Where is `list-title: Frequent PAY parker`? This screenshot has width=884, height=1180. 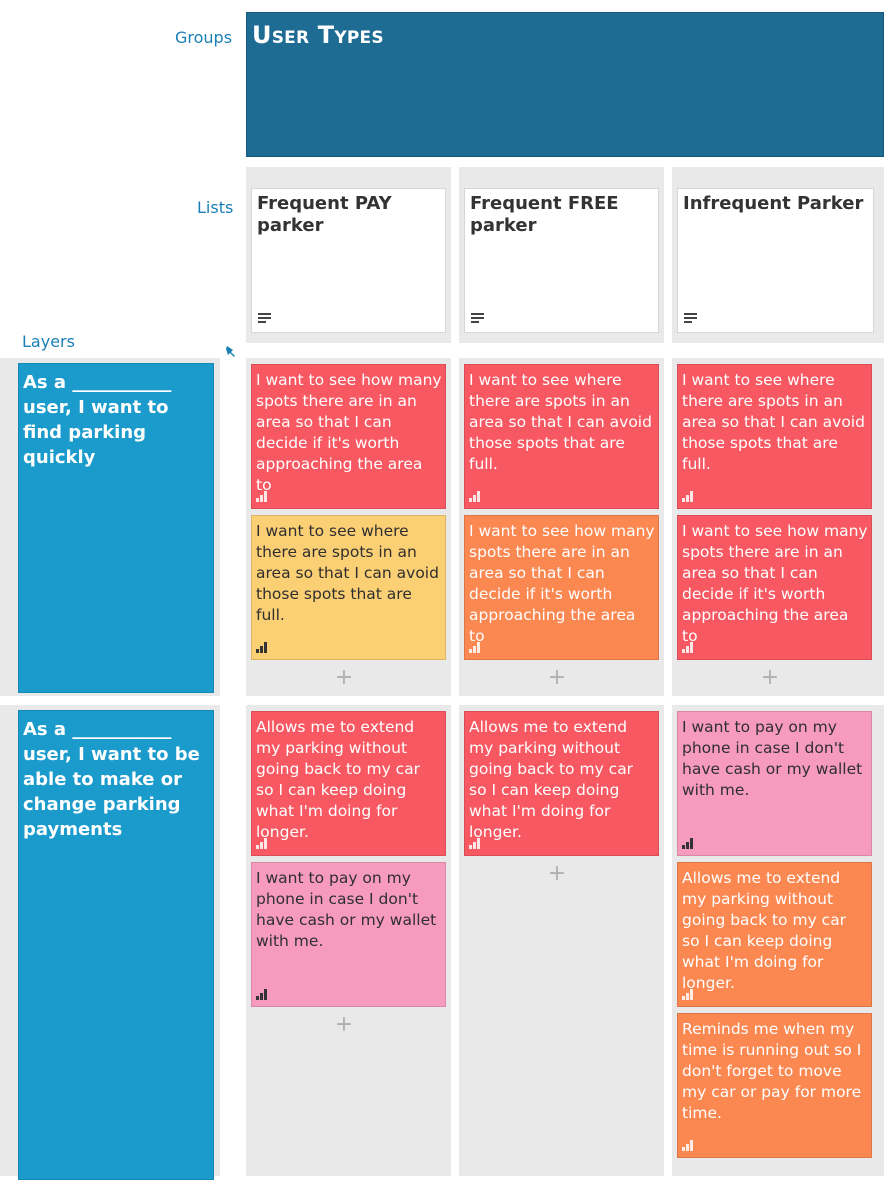
list-title: Frequent PAY parker is located at coordinates (324, 214).